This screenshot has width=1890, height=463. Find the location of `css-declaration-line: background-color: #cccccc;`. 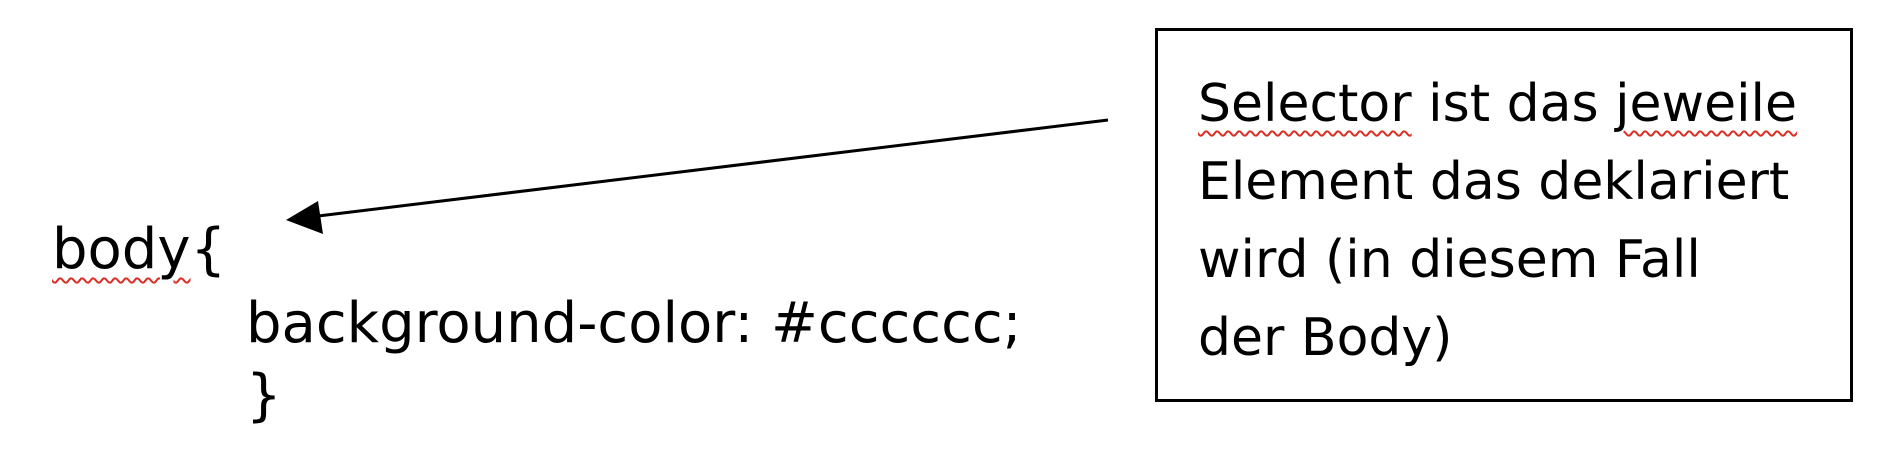

css-declaration-line: background-color: #cccccc; is located at coordinates (634, 323).